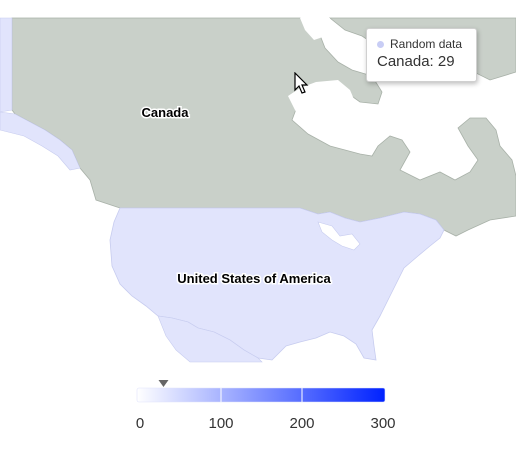  I want to click on tooltip-value: Canada: 29, so click(416, 61).